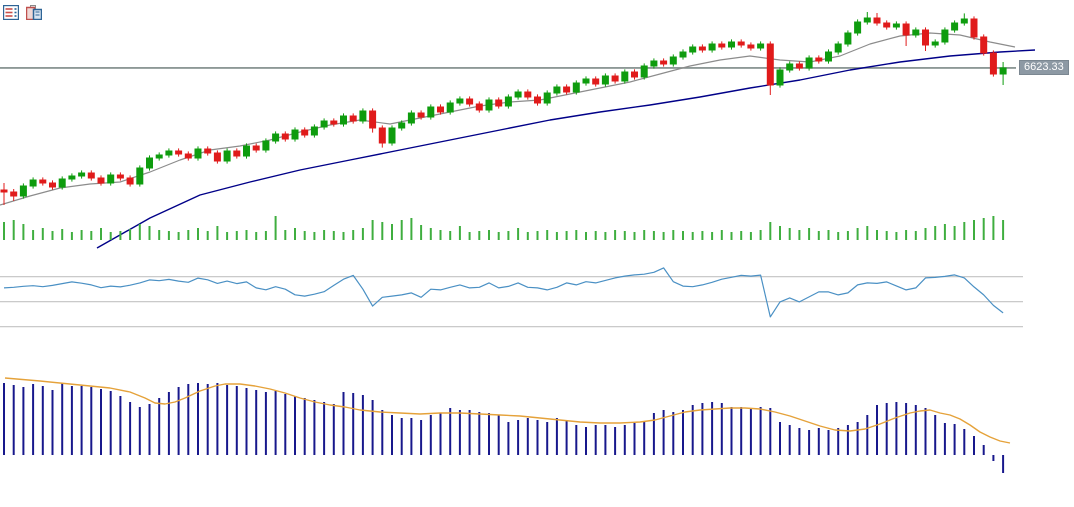 Image resolution: width=1074 pixels, height=507 pixels. I want to click on macd-signal-line, so click(507, 410).